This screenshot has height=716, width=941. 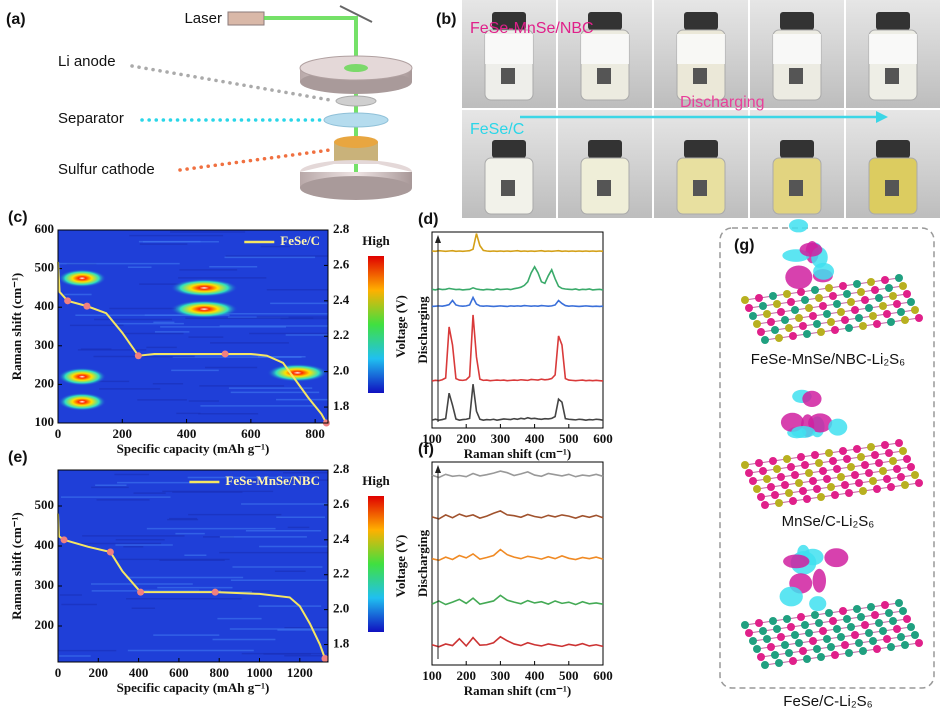 I want to click on pointer, so click(x=231, y=83).